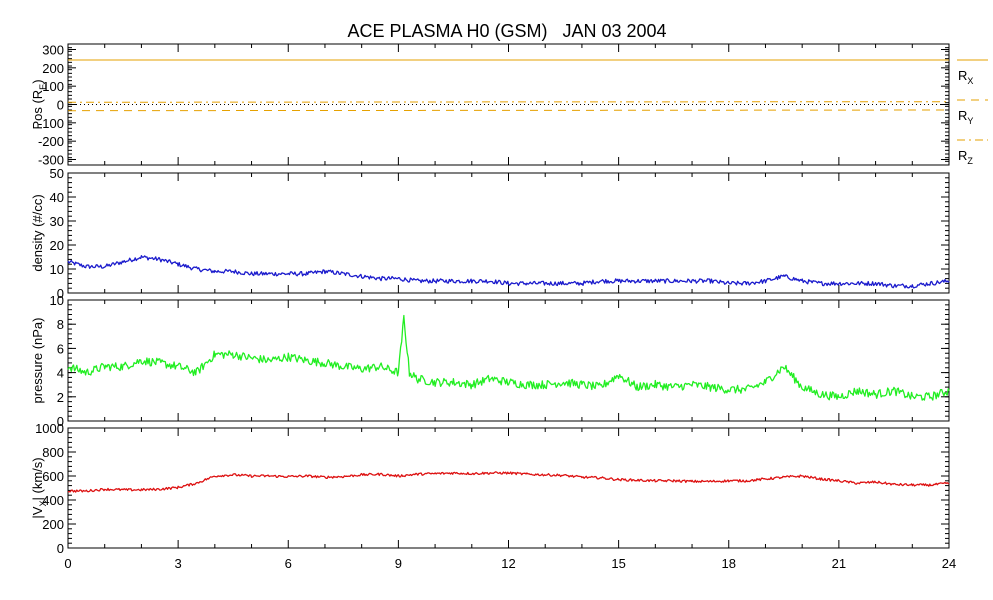  I want to click on ylabel-position: Pos (RE), so click(39, 104).